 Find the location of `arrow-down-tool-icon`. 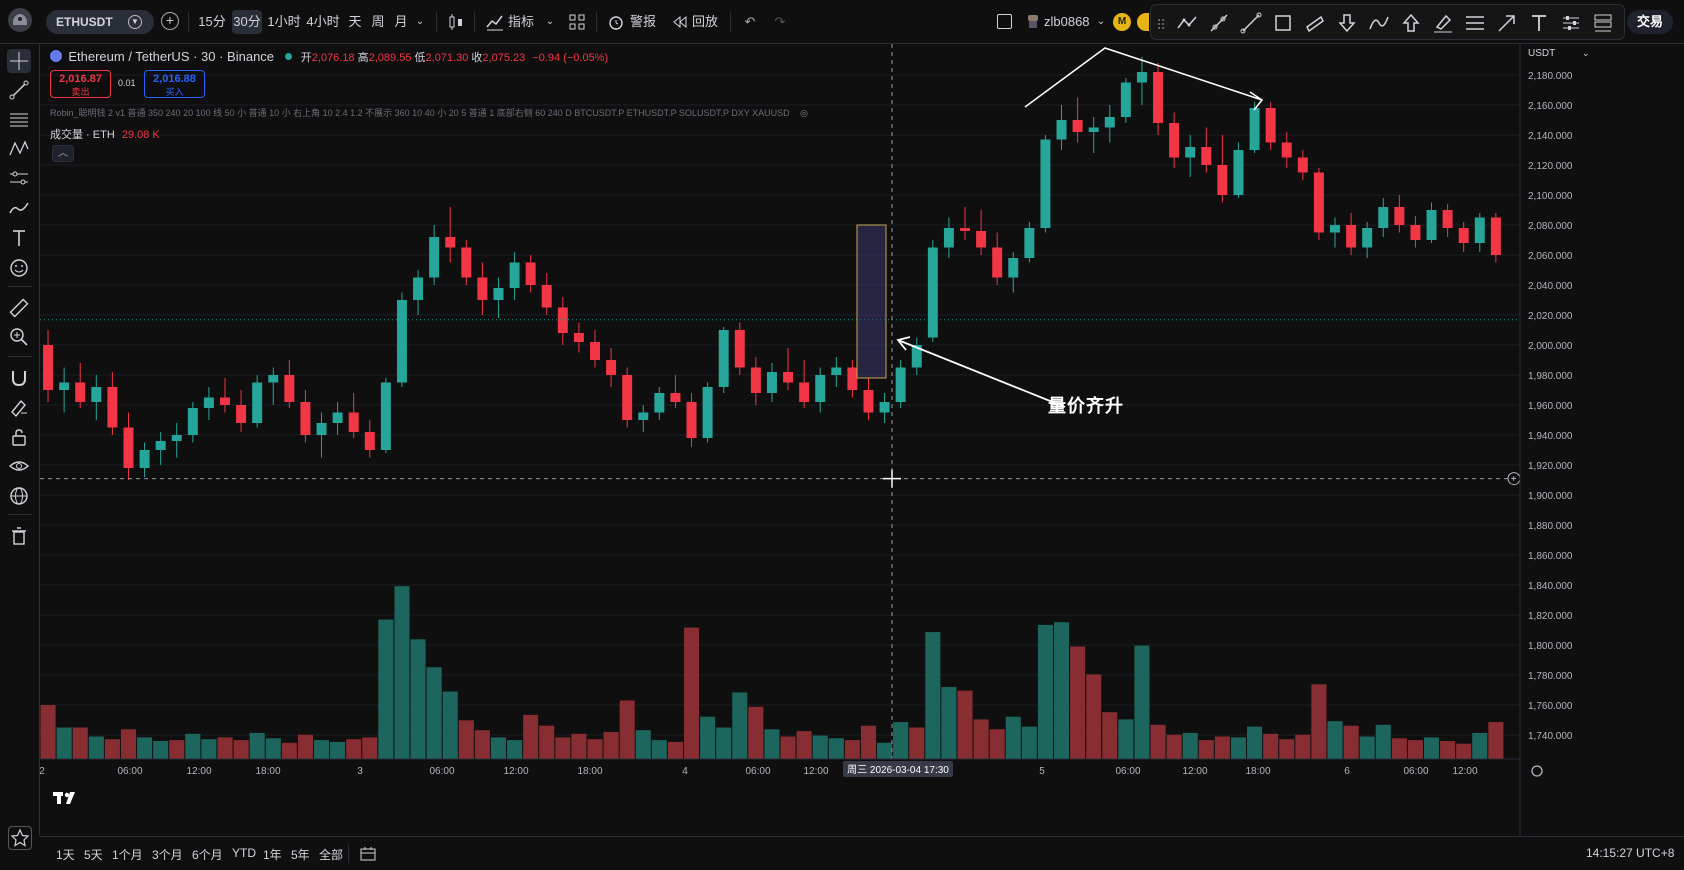

arrow-down-tool-icon is located at coordinates (1347, 23).